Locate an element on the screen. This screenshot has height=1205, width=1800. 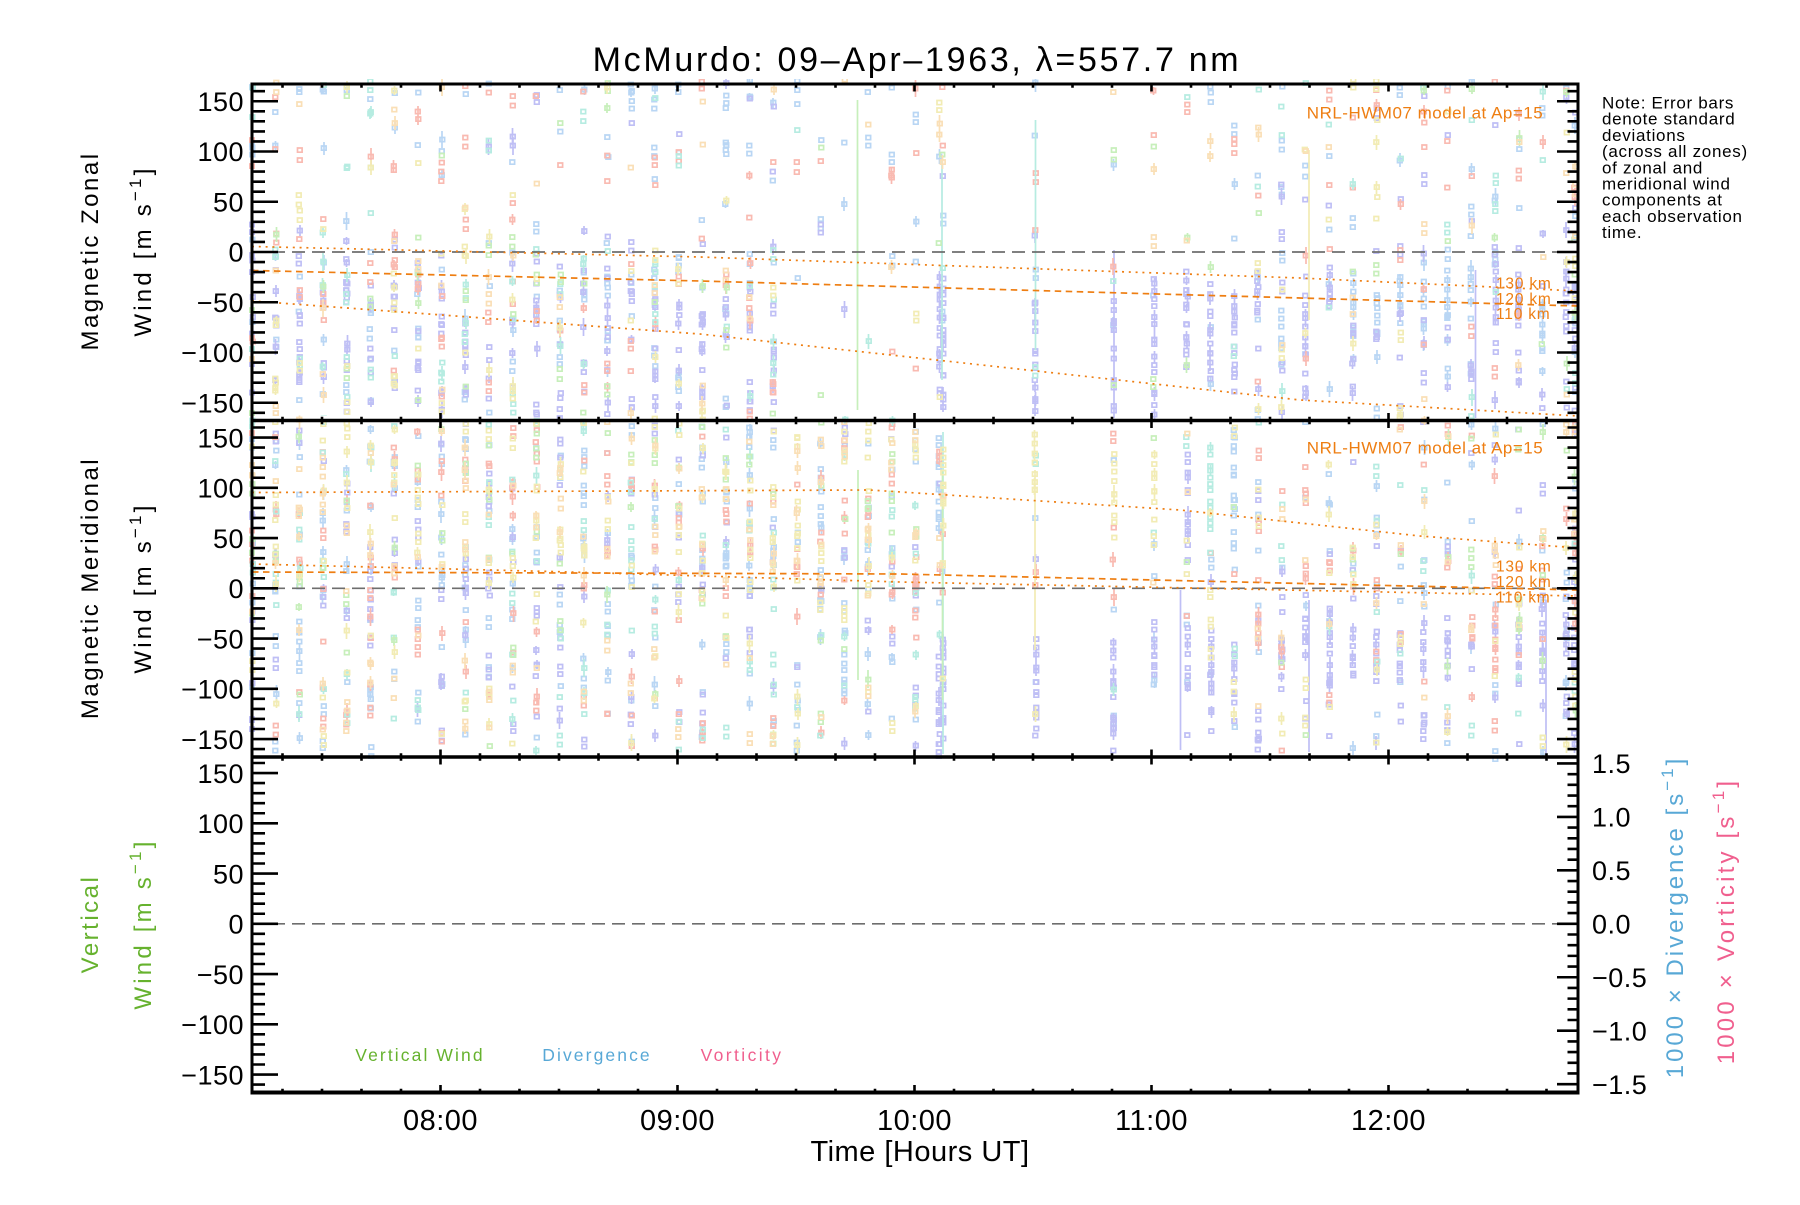
svg-text: Magnetic Meridional is located at coordinates (90, 588).